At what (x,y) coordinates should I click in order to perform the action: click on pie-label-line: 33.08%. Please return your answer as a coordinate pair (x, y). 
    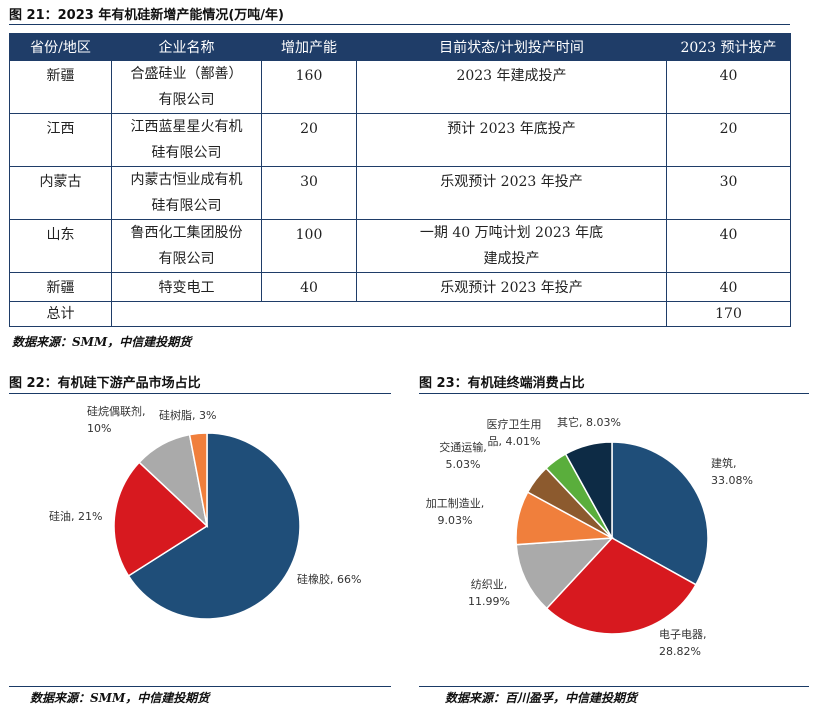
    Looking at the image, I should click on (732, 480).